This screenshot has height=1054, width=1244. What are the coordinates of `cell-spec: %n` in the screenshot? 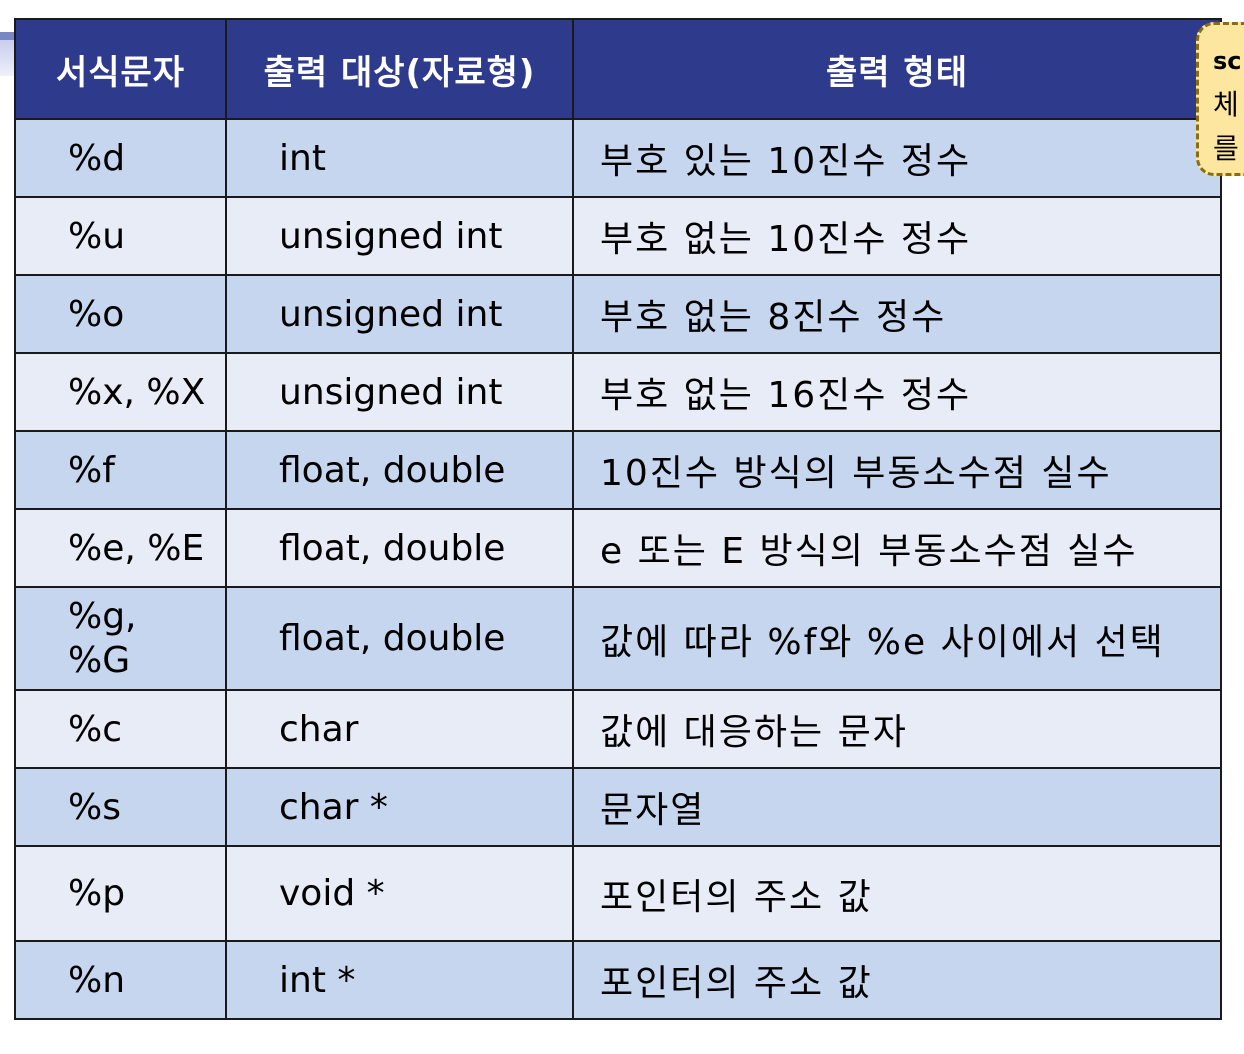 It's located at (120, 980).